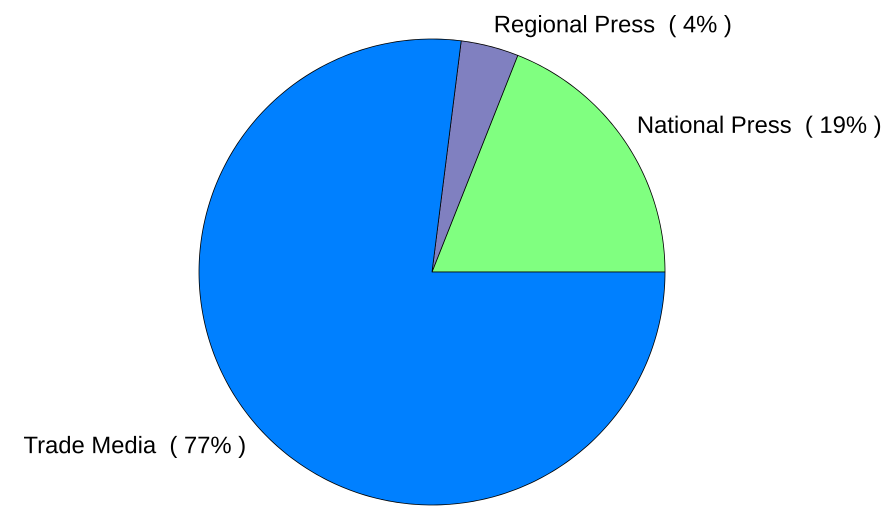 This screenshot has width=886, height=507. What do you see at coordinates (843, 127) in the screenshot?
I see `data-label: ( 19% )` at bounding box center [843, 127].